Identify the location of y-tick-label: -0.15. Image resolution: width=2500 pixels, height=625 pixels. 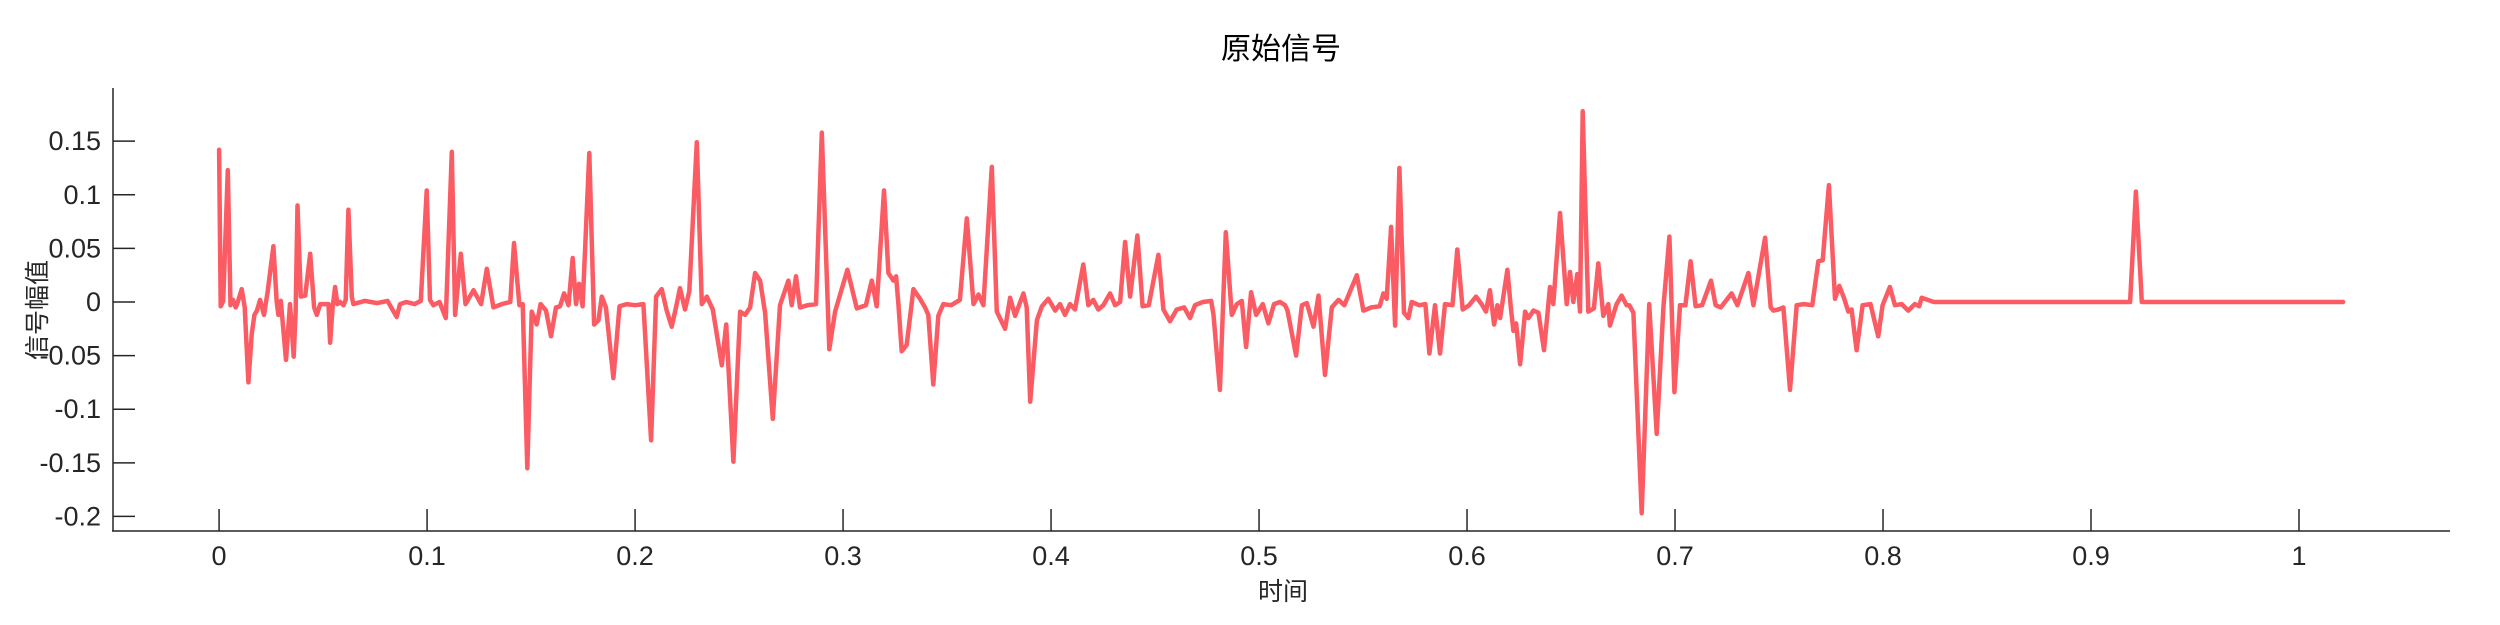
(70, 463).